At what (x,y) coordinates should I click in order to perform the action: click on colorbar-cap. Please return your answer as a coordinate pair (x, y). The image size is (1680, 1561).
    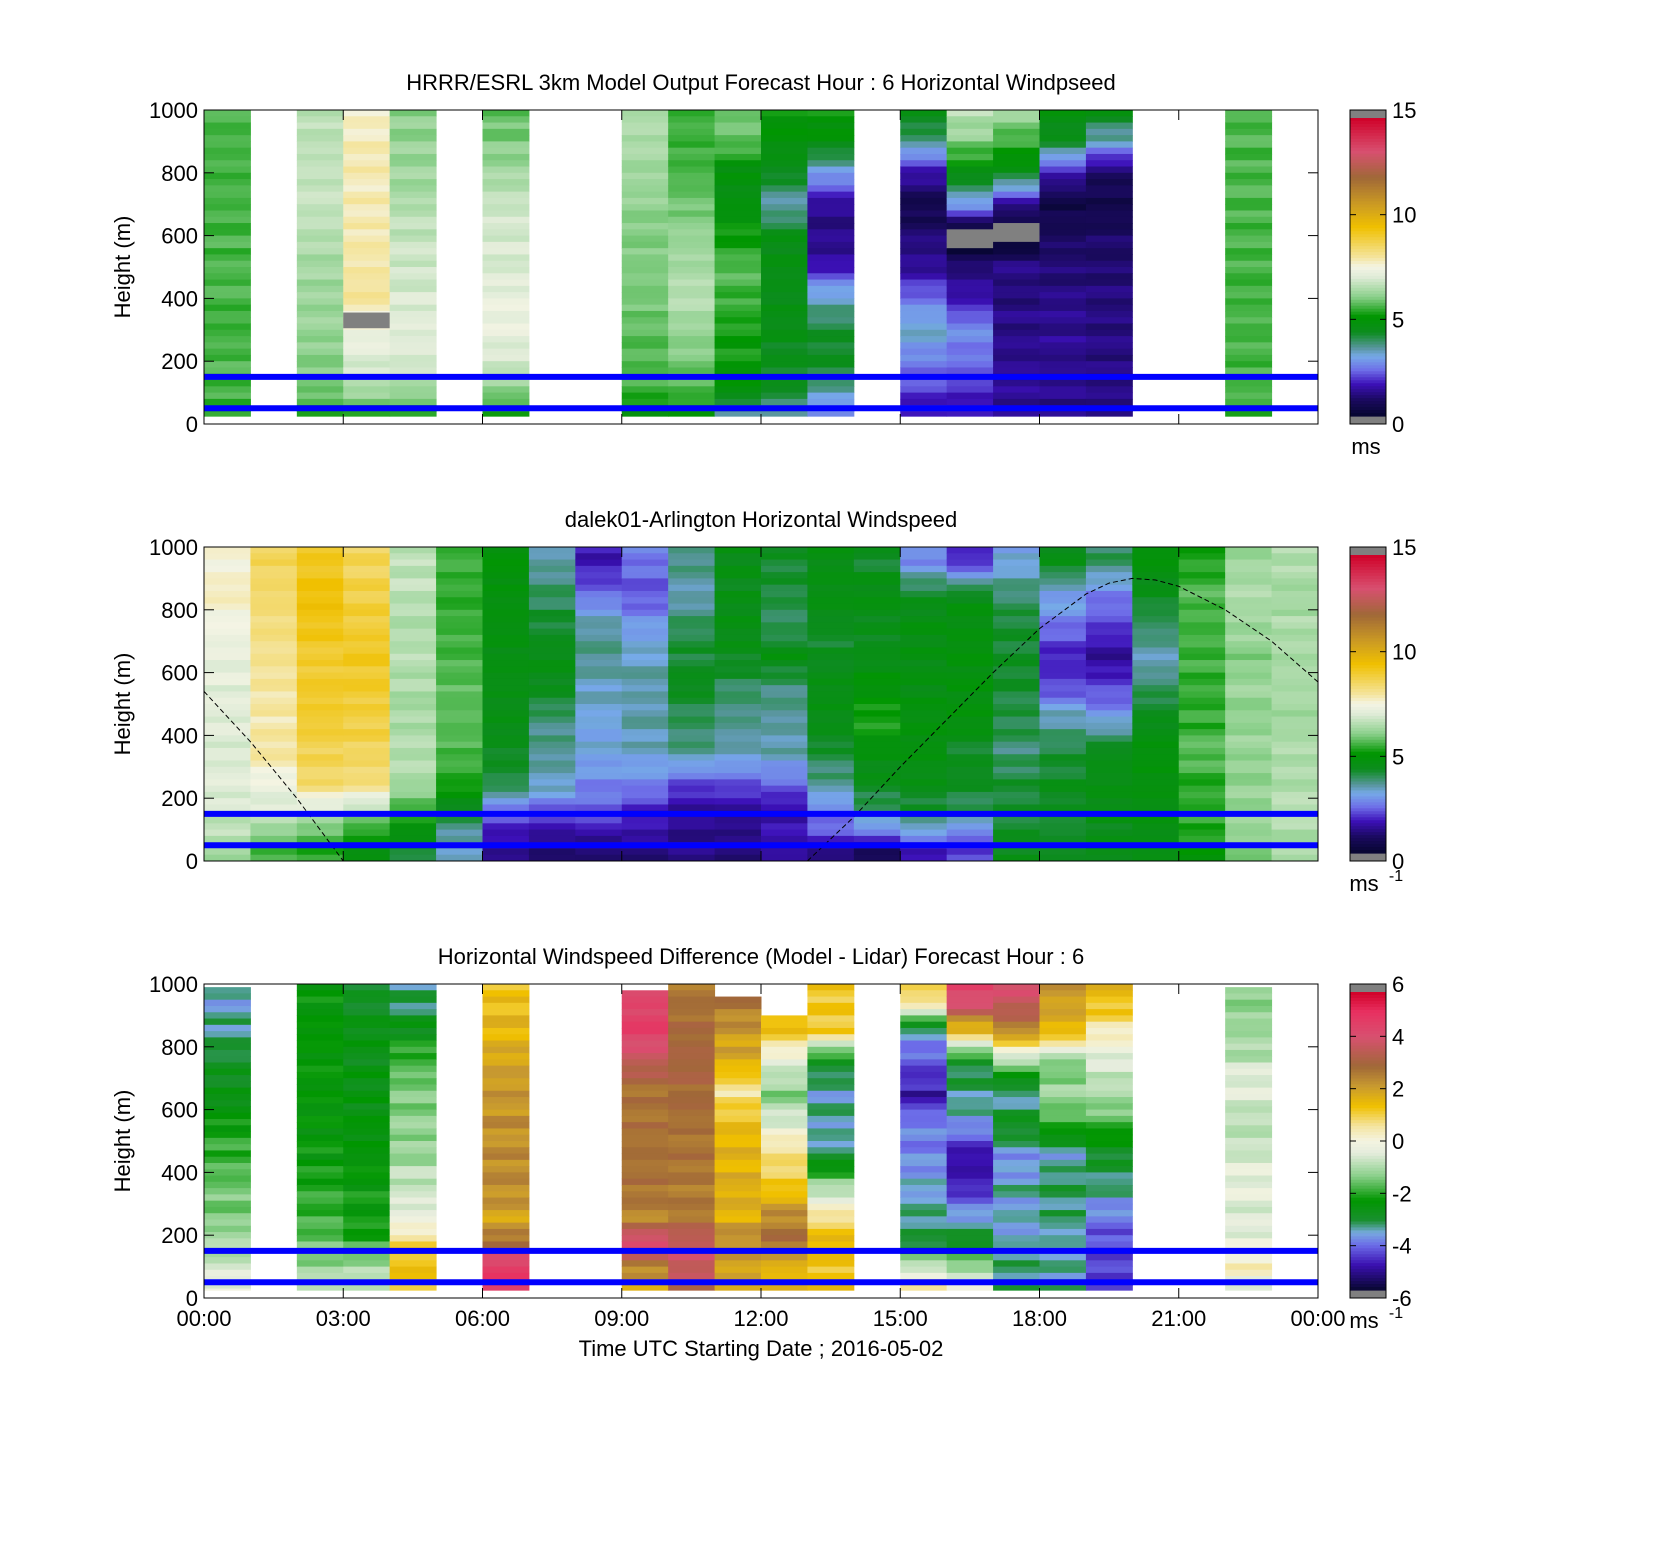
    Looking at the image, I should click on (1368, 988).